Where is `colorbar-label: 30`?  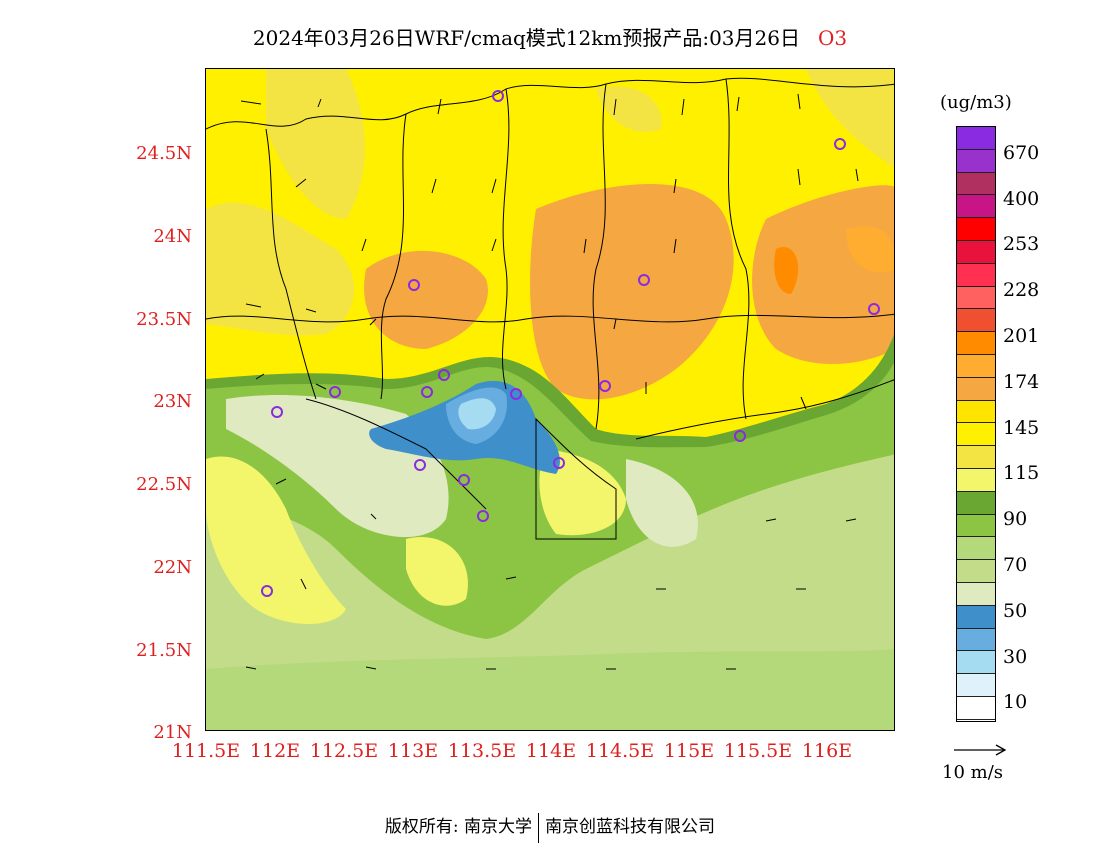 colorbar-label: 30 is located at coordinates (1015, 657).